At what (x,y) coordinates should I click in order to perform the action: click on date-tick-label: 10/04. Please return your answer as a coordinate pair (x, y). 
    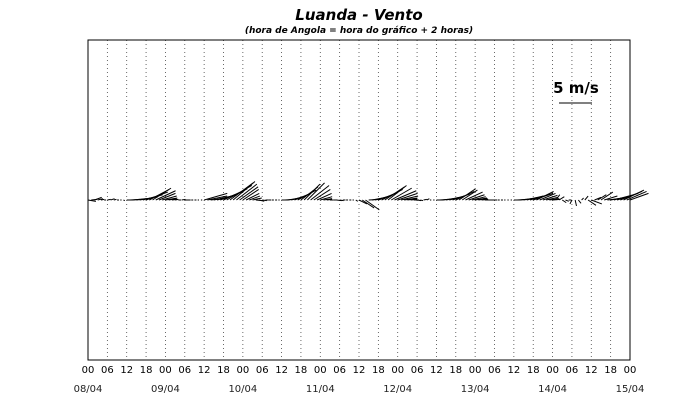
    Looking at the image, I should click on (242, 389).